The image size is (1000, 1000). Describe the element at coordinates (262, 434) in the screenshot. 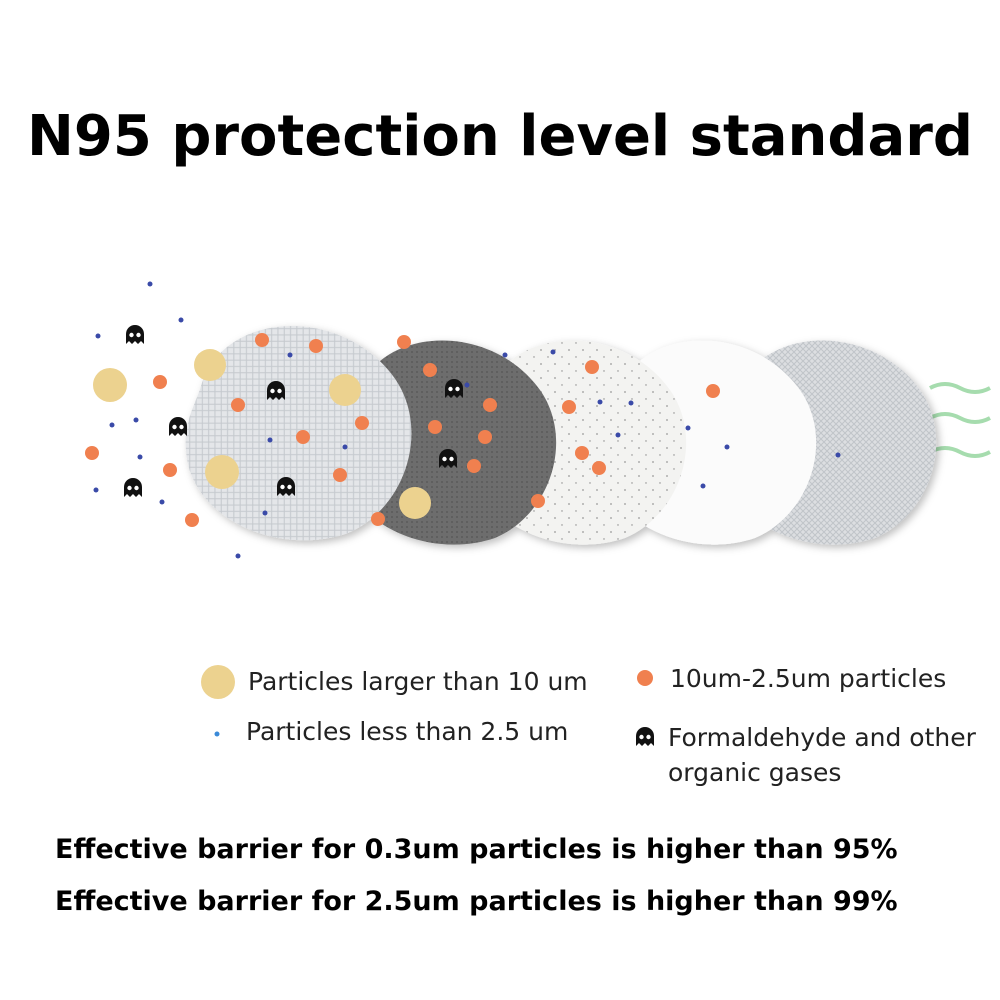

I see `large-particles` at that location.